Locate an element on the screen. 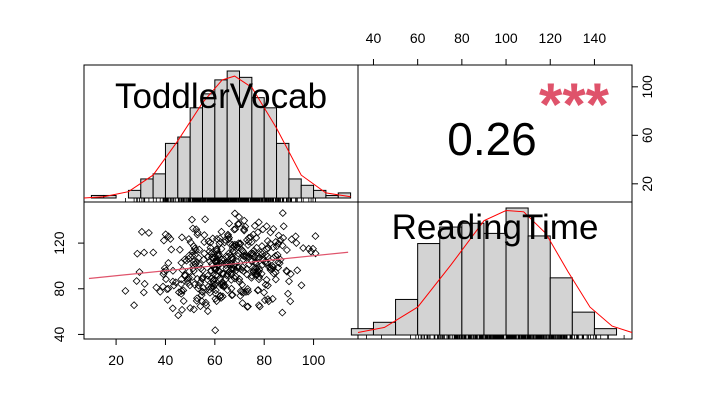  bottom-axis-tick-label: 60 is located at coordinates (215, 360).